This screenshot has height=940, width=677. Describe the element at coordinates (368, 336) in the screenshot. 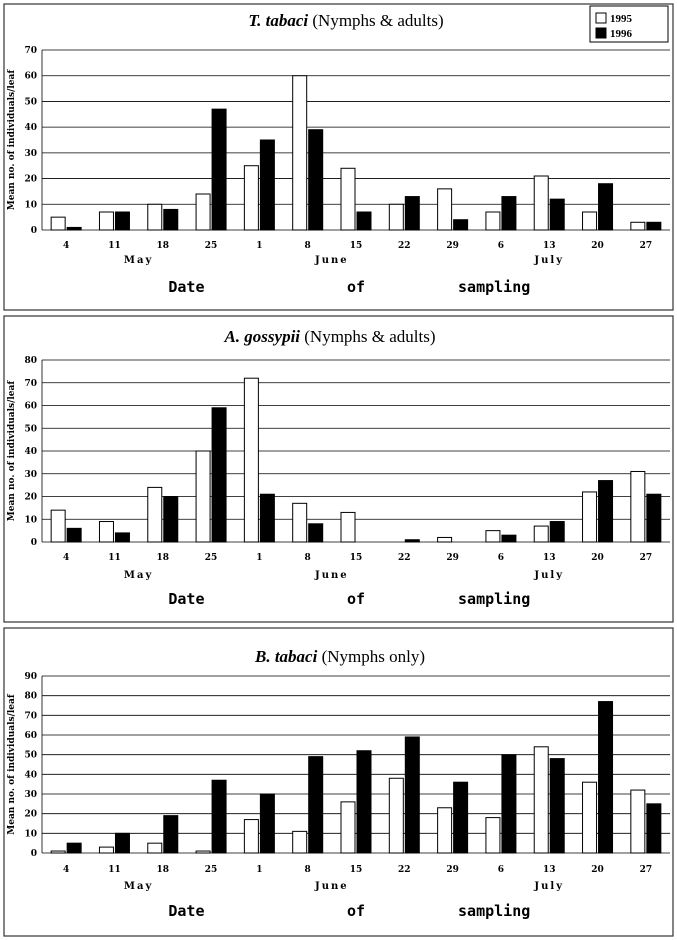

I see `chart-title-rest: (Nymphs & adults)` at that location.